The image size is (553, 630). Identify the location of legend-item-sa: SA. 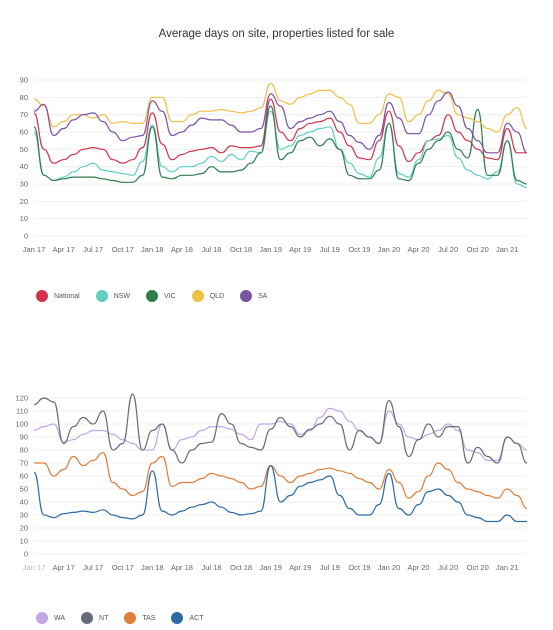
(253, 296).